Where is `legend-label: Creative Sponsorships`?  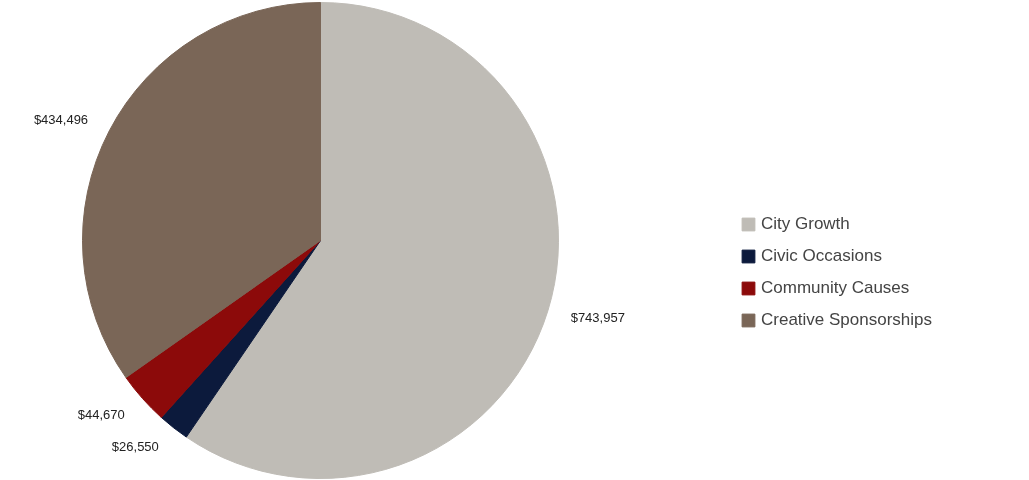 legend-label: Creative Sponsorships is located at coordinates (847, 320).